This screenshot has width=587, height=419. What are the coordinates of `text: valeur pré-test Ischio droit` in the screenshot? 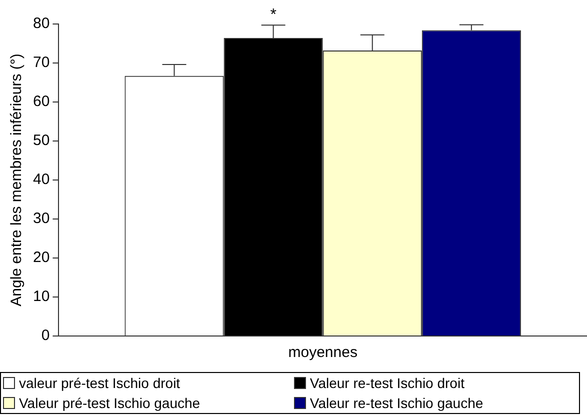 It's located at (100, 383).